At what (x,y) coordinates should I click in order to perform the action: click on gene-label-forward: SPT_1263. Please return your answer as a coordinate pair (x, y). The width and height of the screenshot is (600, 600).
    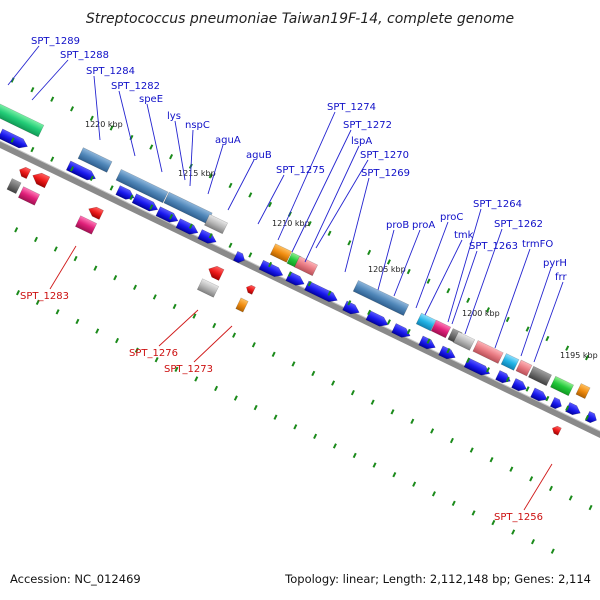
    Looking at the image, I should click on (493, 246).